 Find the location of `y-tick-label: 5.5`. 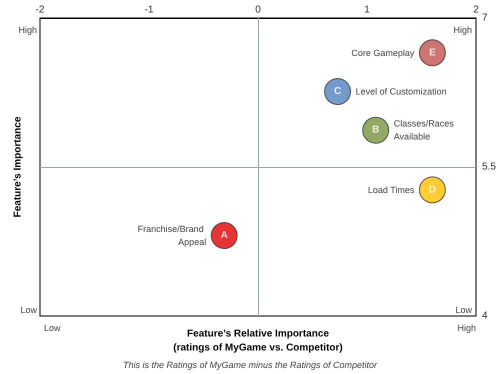

y-tick-label: 5.5 is located at coordinates (489, 167).